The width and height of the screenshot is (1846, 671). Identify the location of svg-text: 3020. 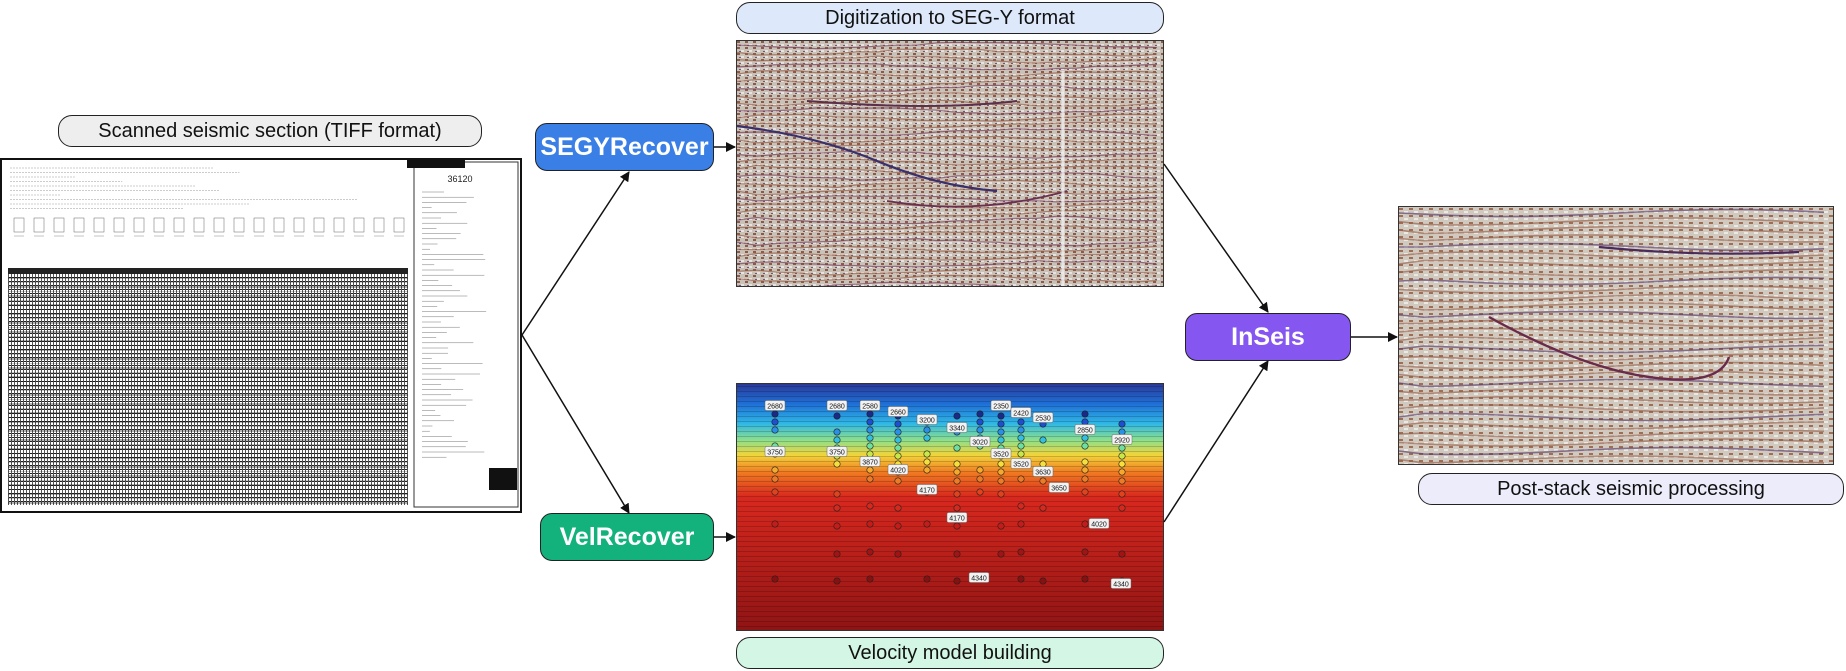
(980, 443).